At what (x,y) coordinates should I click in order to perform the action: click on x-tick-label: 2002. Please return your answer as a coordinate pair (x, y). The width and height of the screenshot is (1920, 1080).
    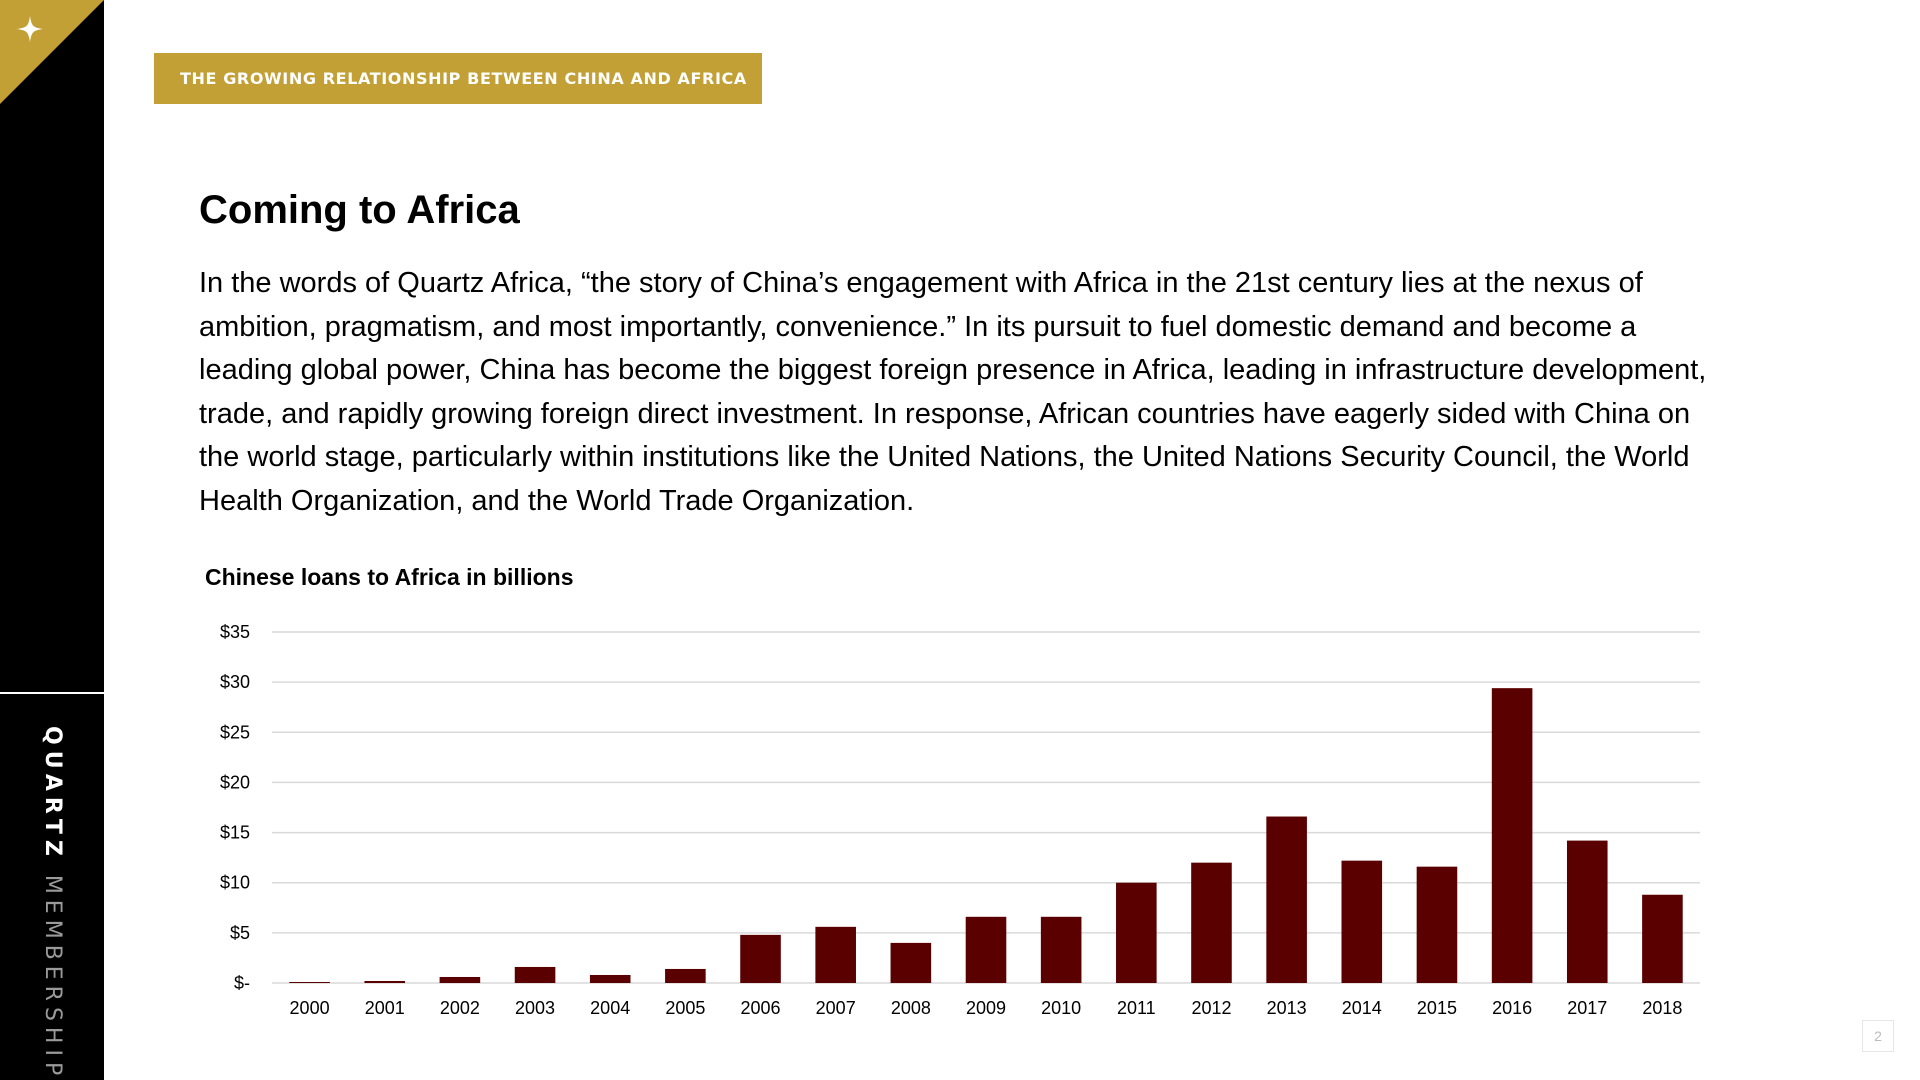
    Looking at the image, I should click on (460, 1008).